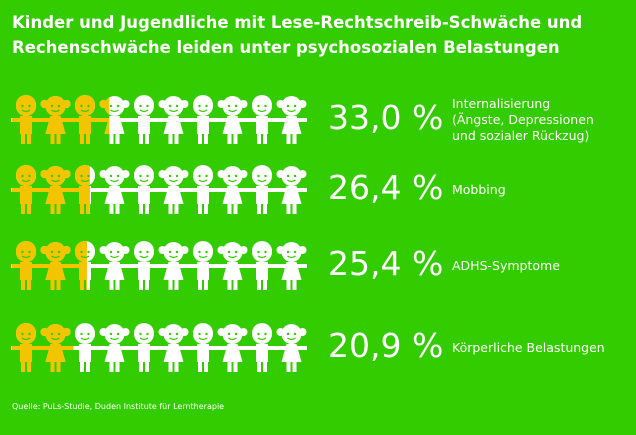 The height and width of the screenshot is (435, 636). I want to click on value-label: 25,4 %, so click(386, 263).